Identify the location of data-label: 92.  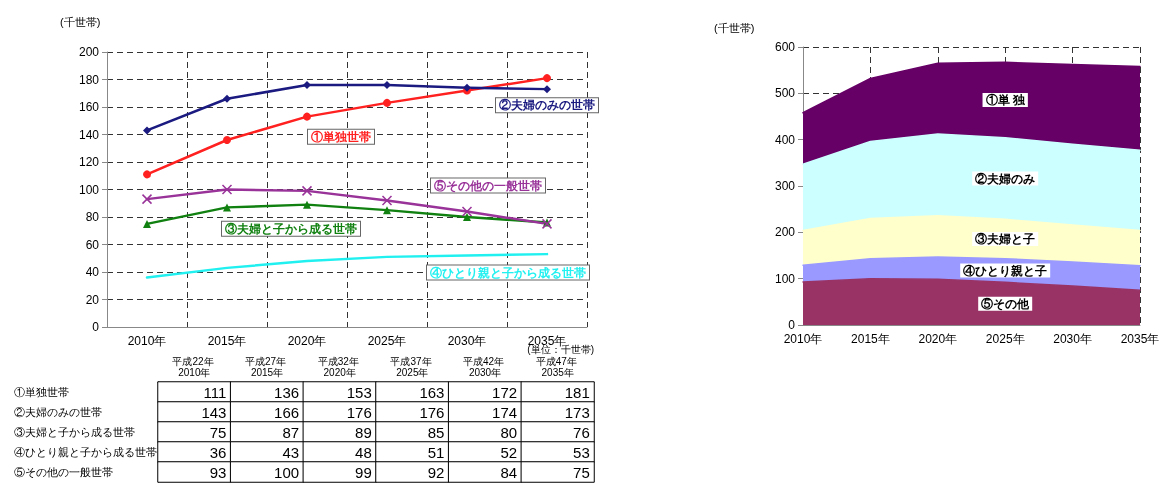
(436, 472).